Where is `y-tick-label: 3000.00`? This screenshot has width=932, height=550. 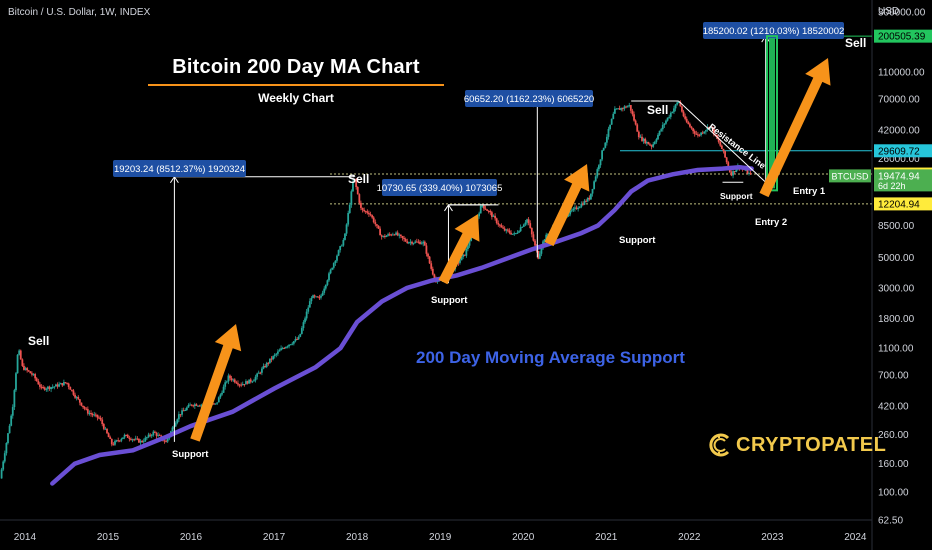
y-tick-label: 3000.00 is located at coordinates (896, 288).